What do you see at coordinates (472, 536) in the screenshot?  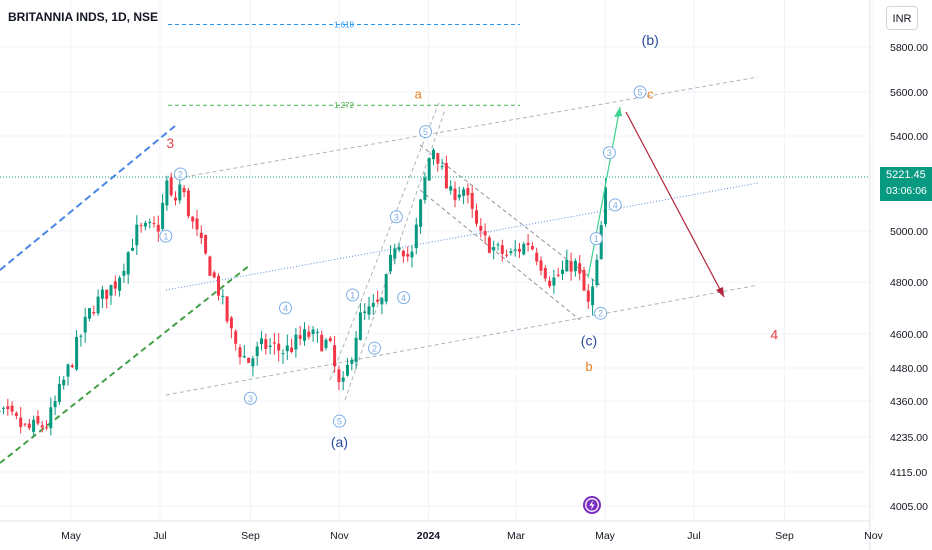 I see `time-axis: May Jul Sep Nov 2024 Mar May Jul Sep Nov` at bounding box center [472, 536].